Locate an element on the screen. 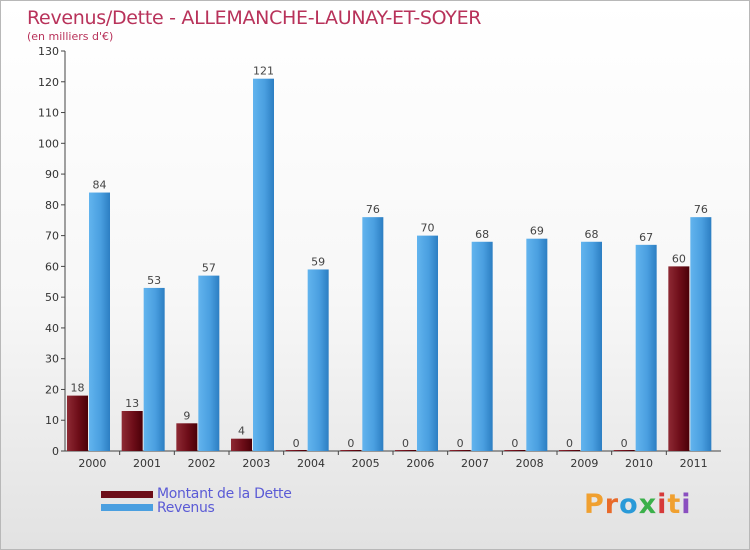 This screenshot has width=750, height=550. y-tick-label: 100 is located at coordinates (48, 143).